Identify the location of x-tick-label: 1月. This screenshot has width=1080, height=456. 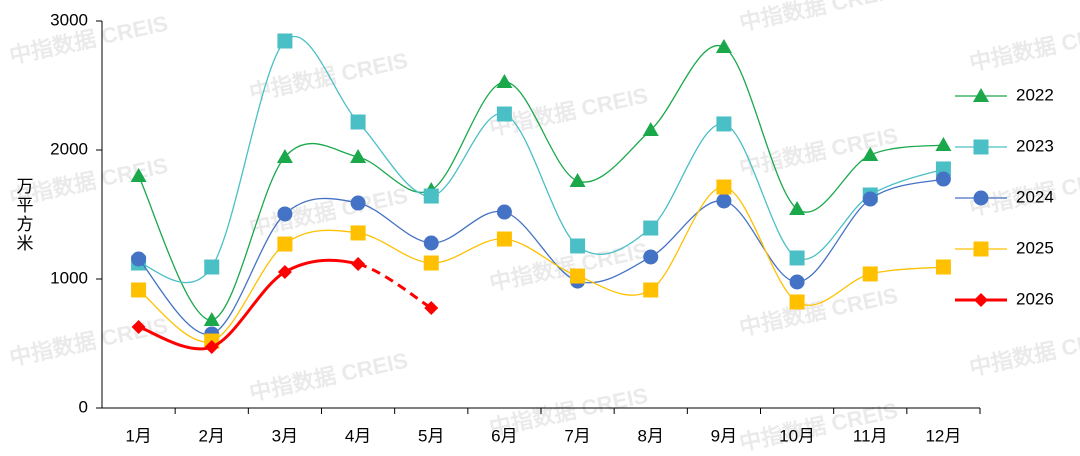
(138, 435).